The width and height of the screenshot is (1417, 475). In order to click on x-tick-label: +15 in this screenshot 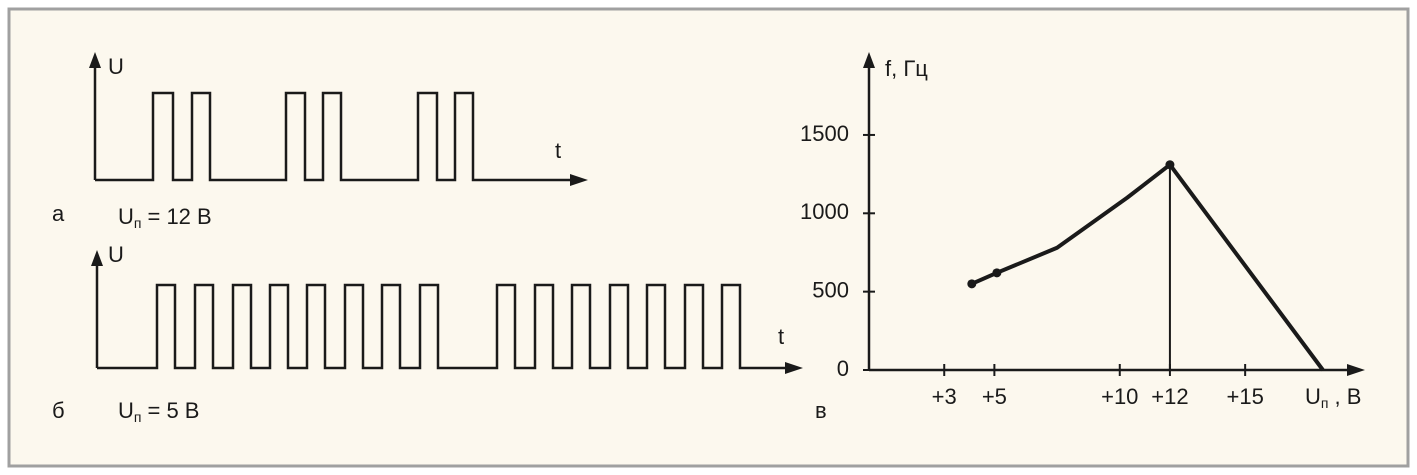, I will do `click(1244, 396)`.